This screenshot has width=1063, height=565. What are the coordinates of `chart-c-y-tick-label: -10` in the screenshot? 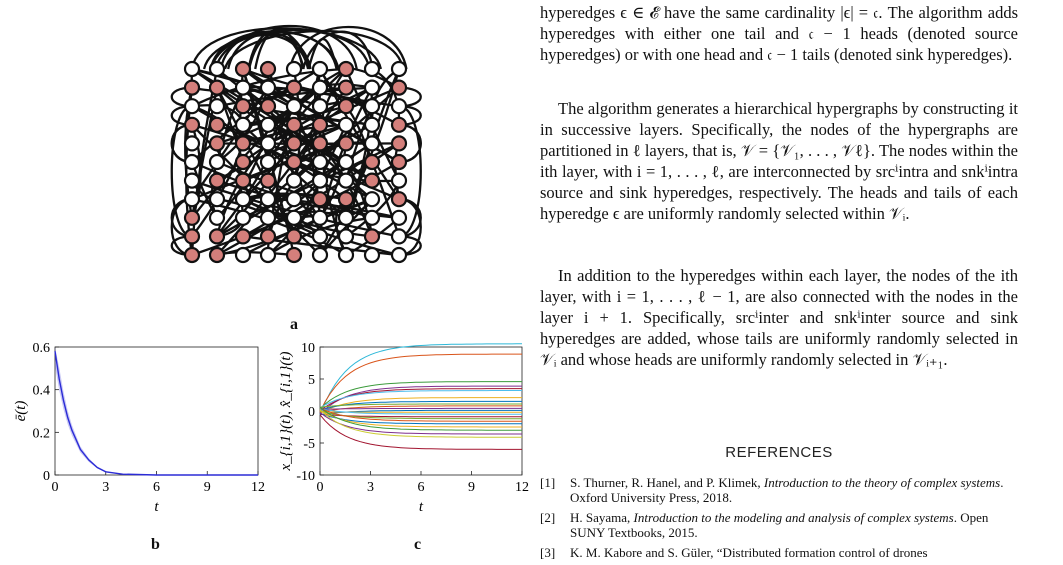 It's located at (305, 476).